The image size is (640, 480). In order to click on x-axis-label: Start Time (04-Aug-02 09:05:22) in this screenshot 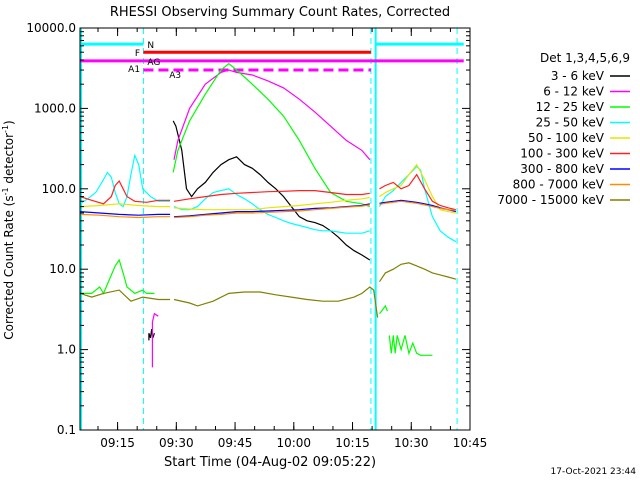, I will do `click(270, 462)`.